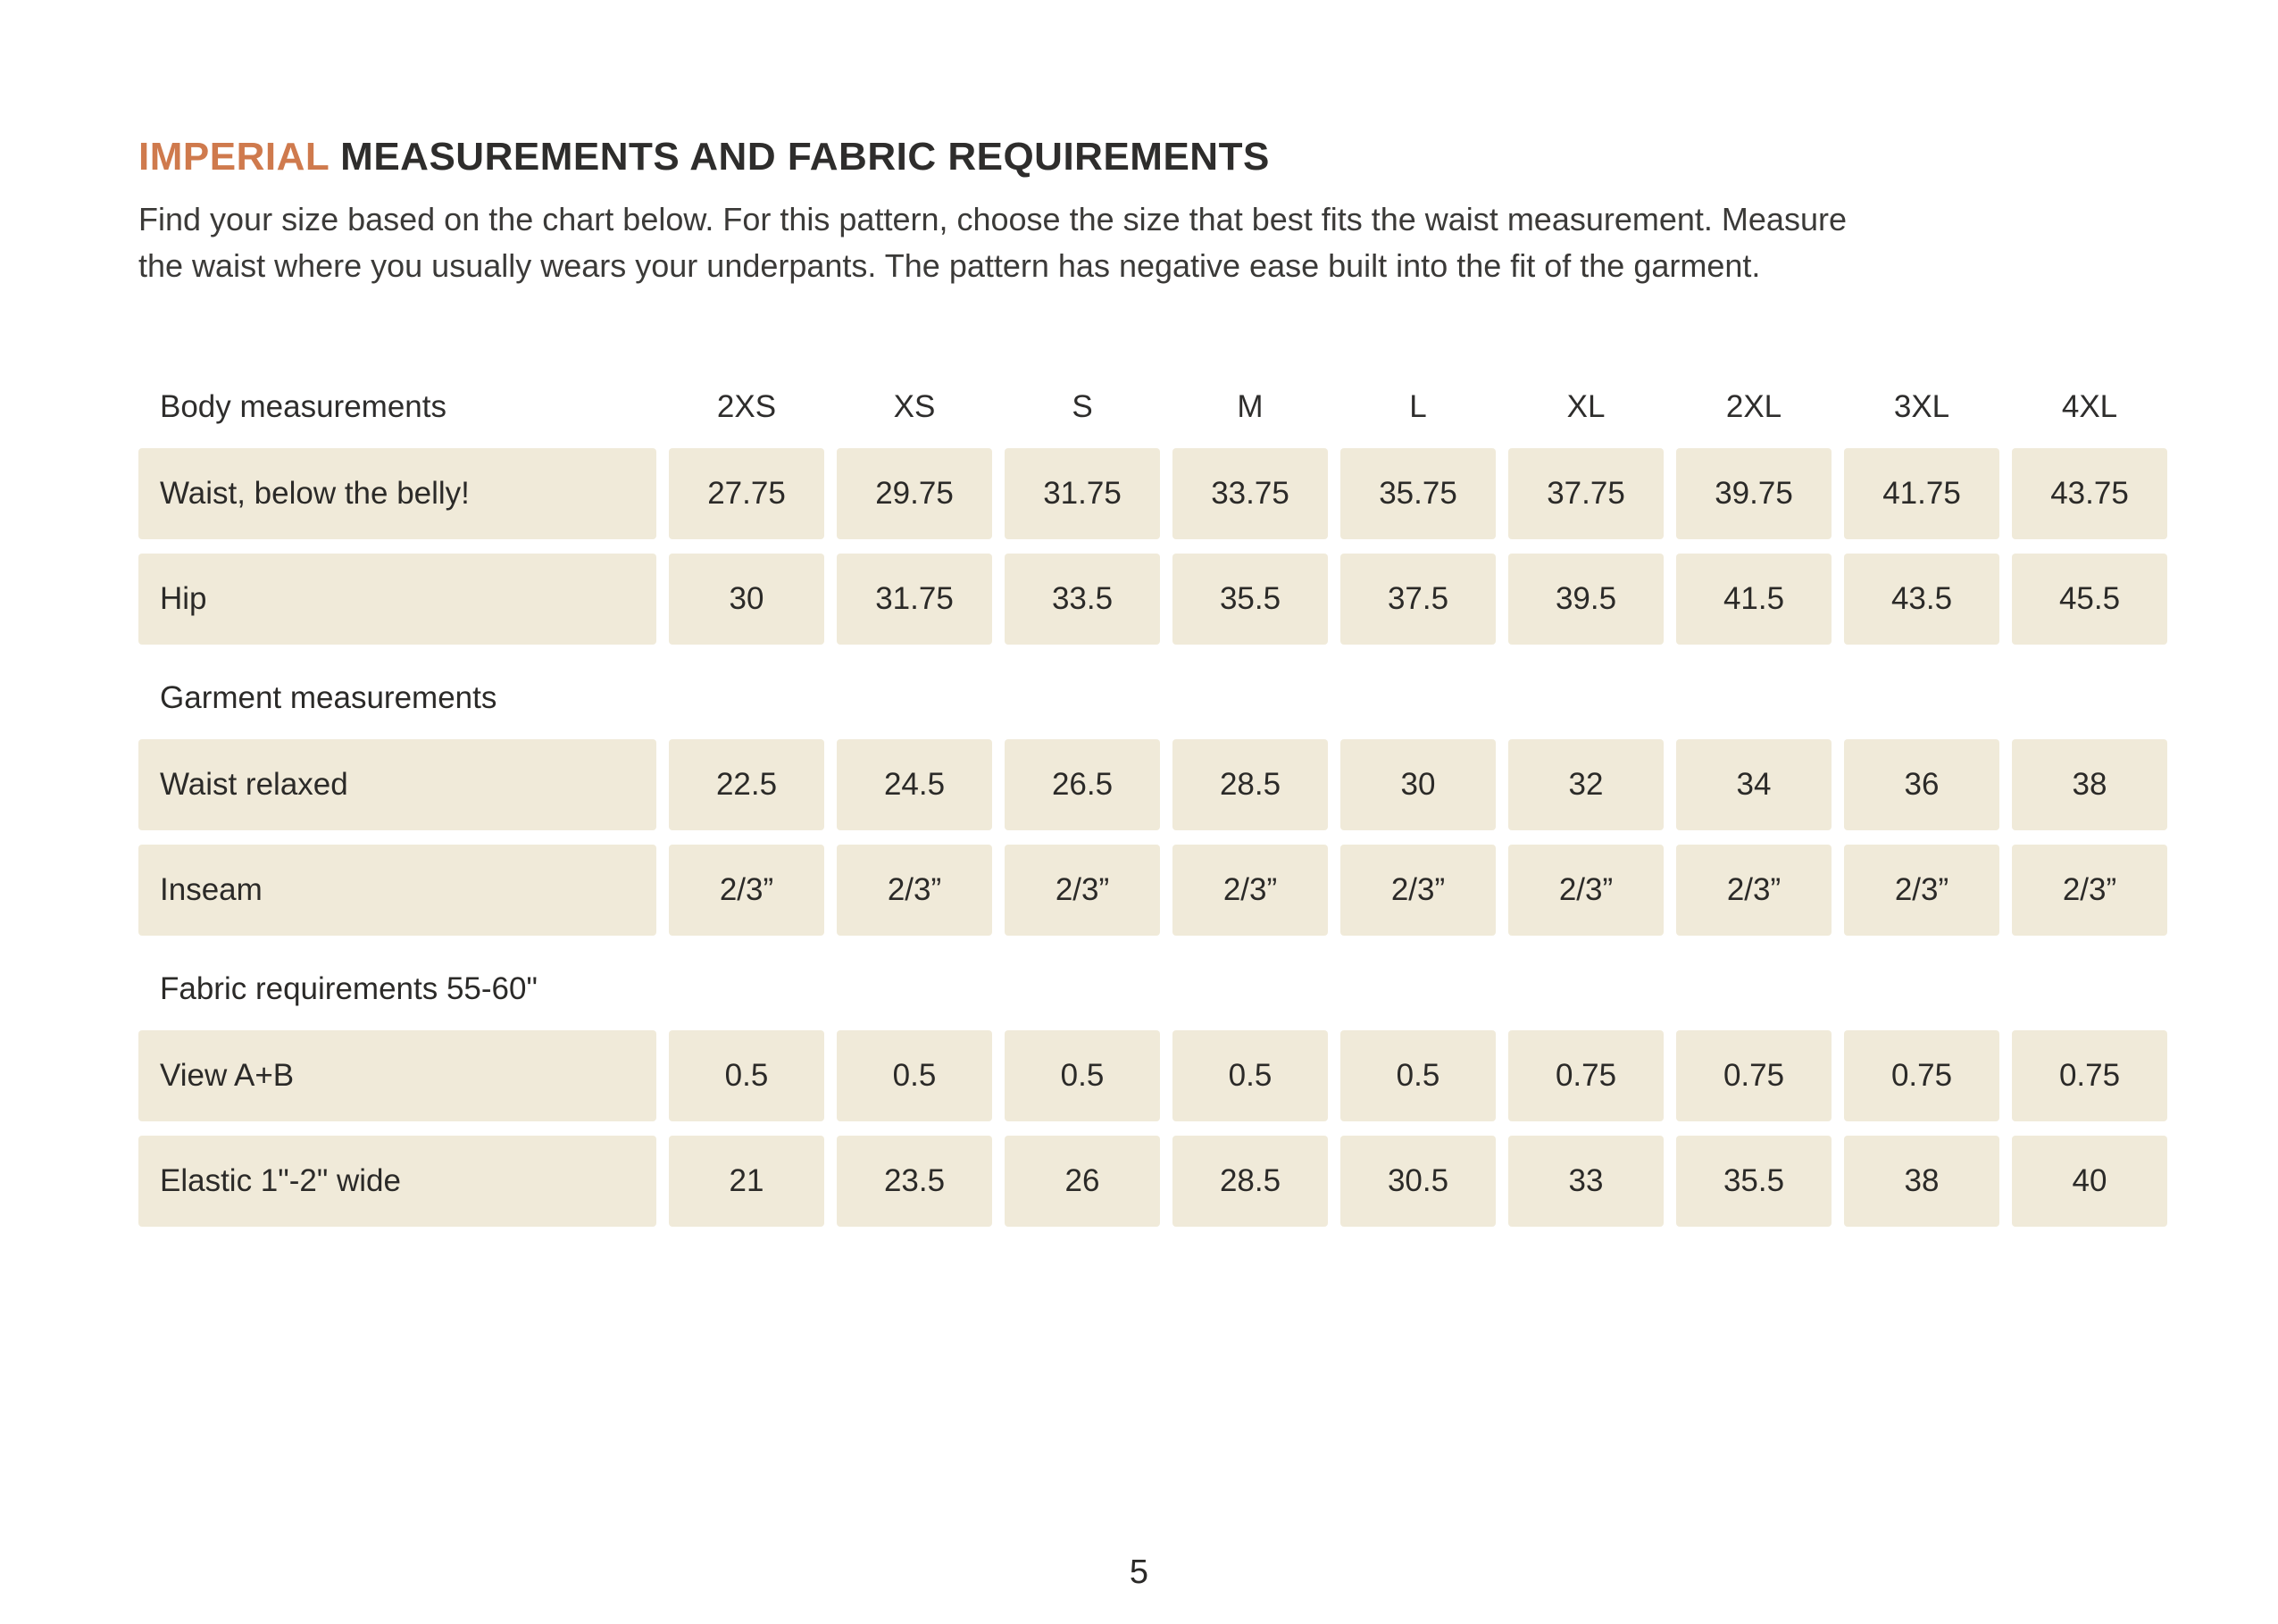 The height and width of the screenshot is (1624, 2278). What do you see at coordinates (1139, 1572) in the screenshot?
I see `page-number: 5` at bounding box center [1139, 1572].